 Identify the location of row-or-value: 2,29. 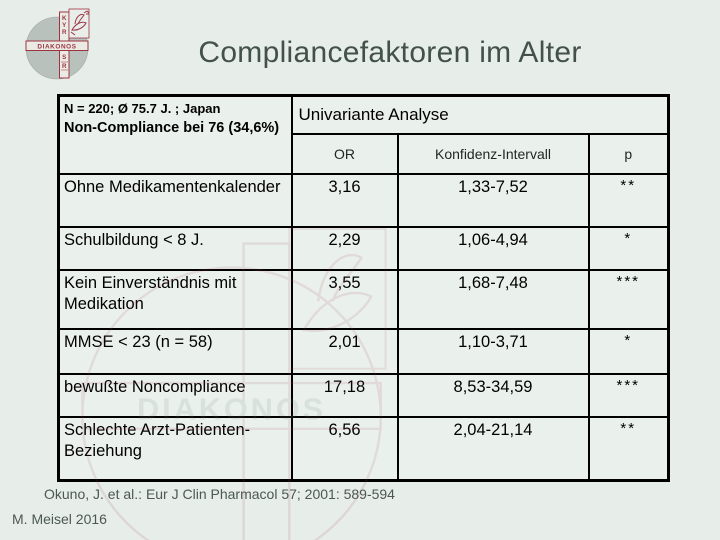
(344, 248).